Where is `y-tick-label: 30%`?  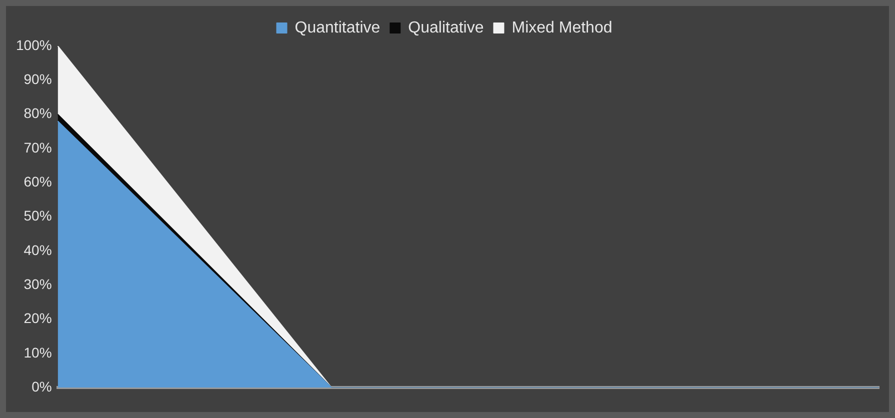
y-tick-label: 30% is located at coordinates (38, 284).